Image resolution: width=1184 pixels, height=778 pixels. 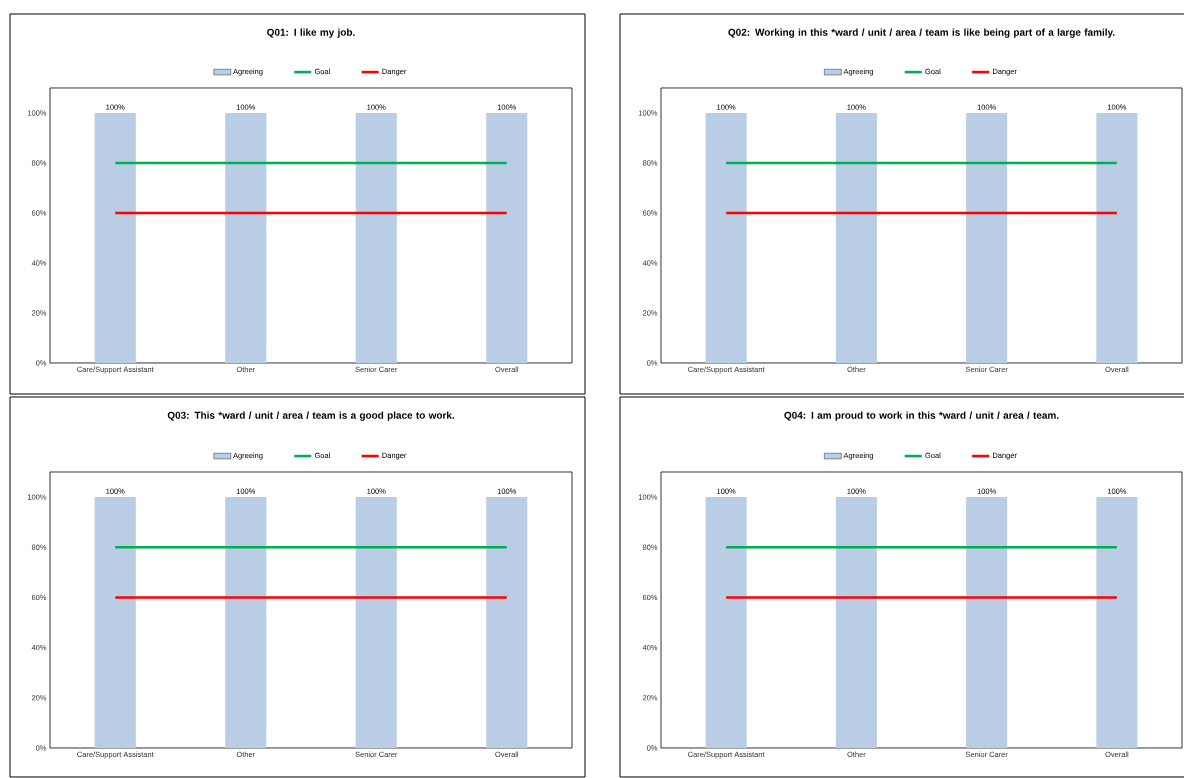 I want to click on chart-title: Q01: I like my job., so click(x=311, y=33).